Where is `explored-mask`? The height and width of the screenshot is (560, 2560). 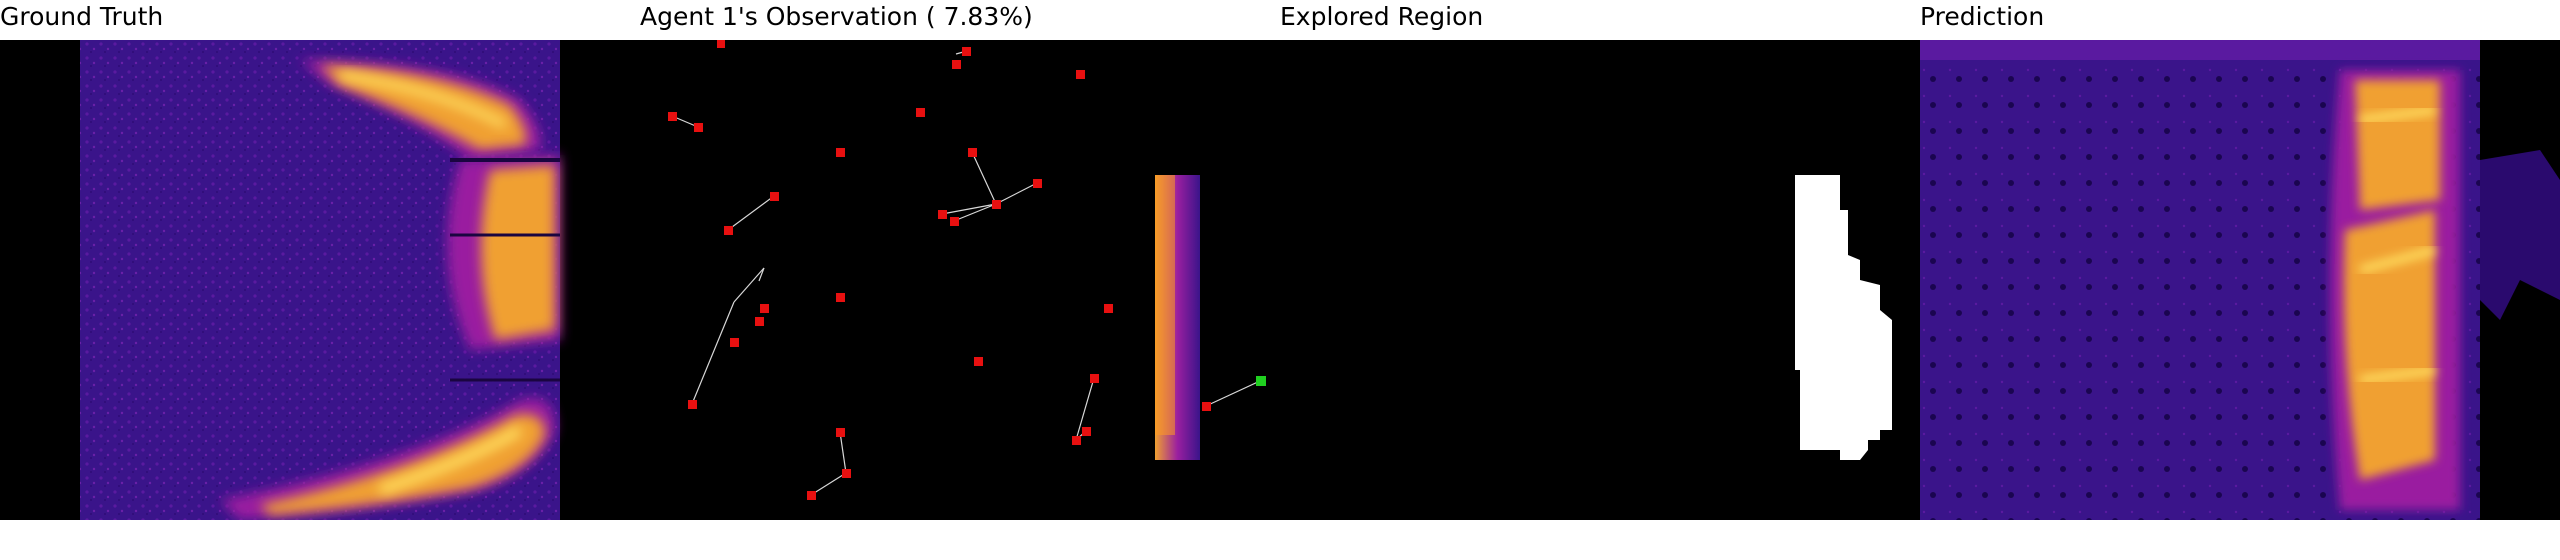 explored-mask is located at coordinates (1843, 317).